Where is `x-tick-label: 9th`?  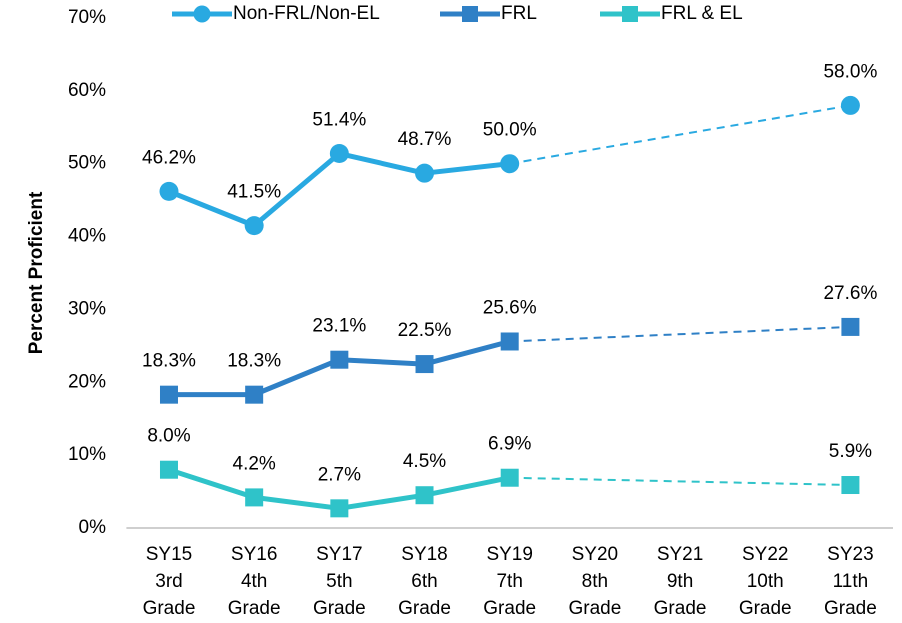 x-tick-label: 9th is located at coordinates (680, 581).